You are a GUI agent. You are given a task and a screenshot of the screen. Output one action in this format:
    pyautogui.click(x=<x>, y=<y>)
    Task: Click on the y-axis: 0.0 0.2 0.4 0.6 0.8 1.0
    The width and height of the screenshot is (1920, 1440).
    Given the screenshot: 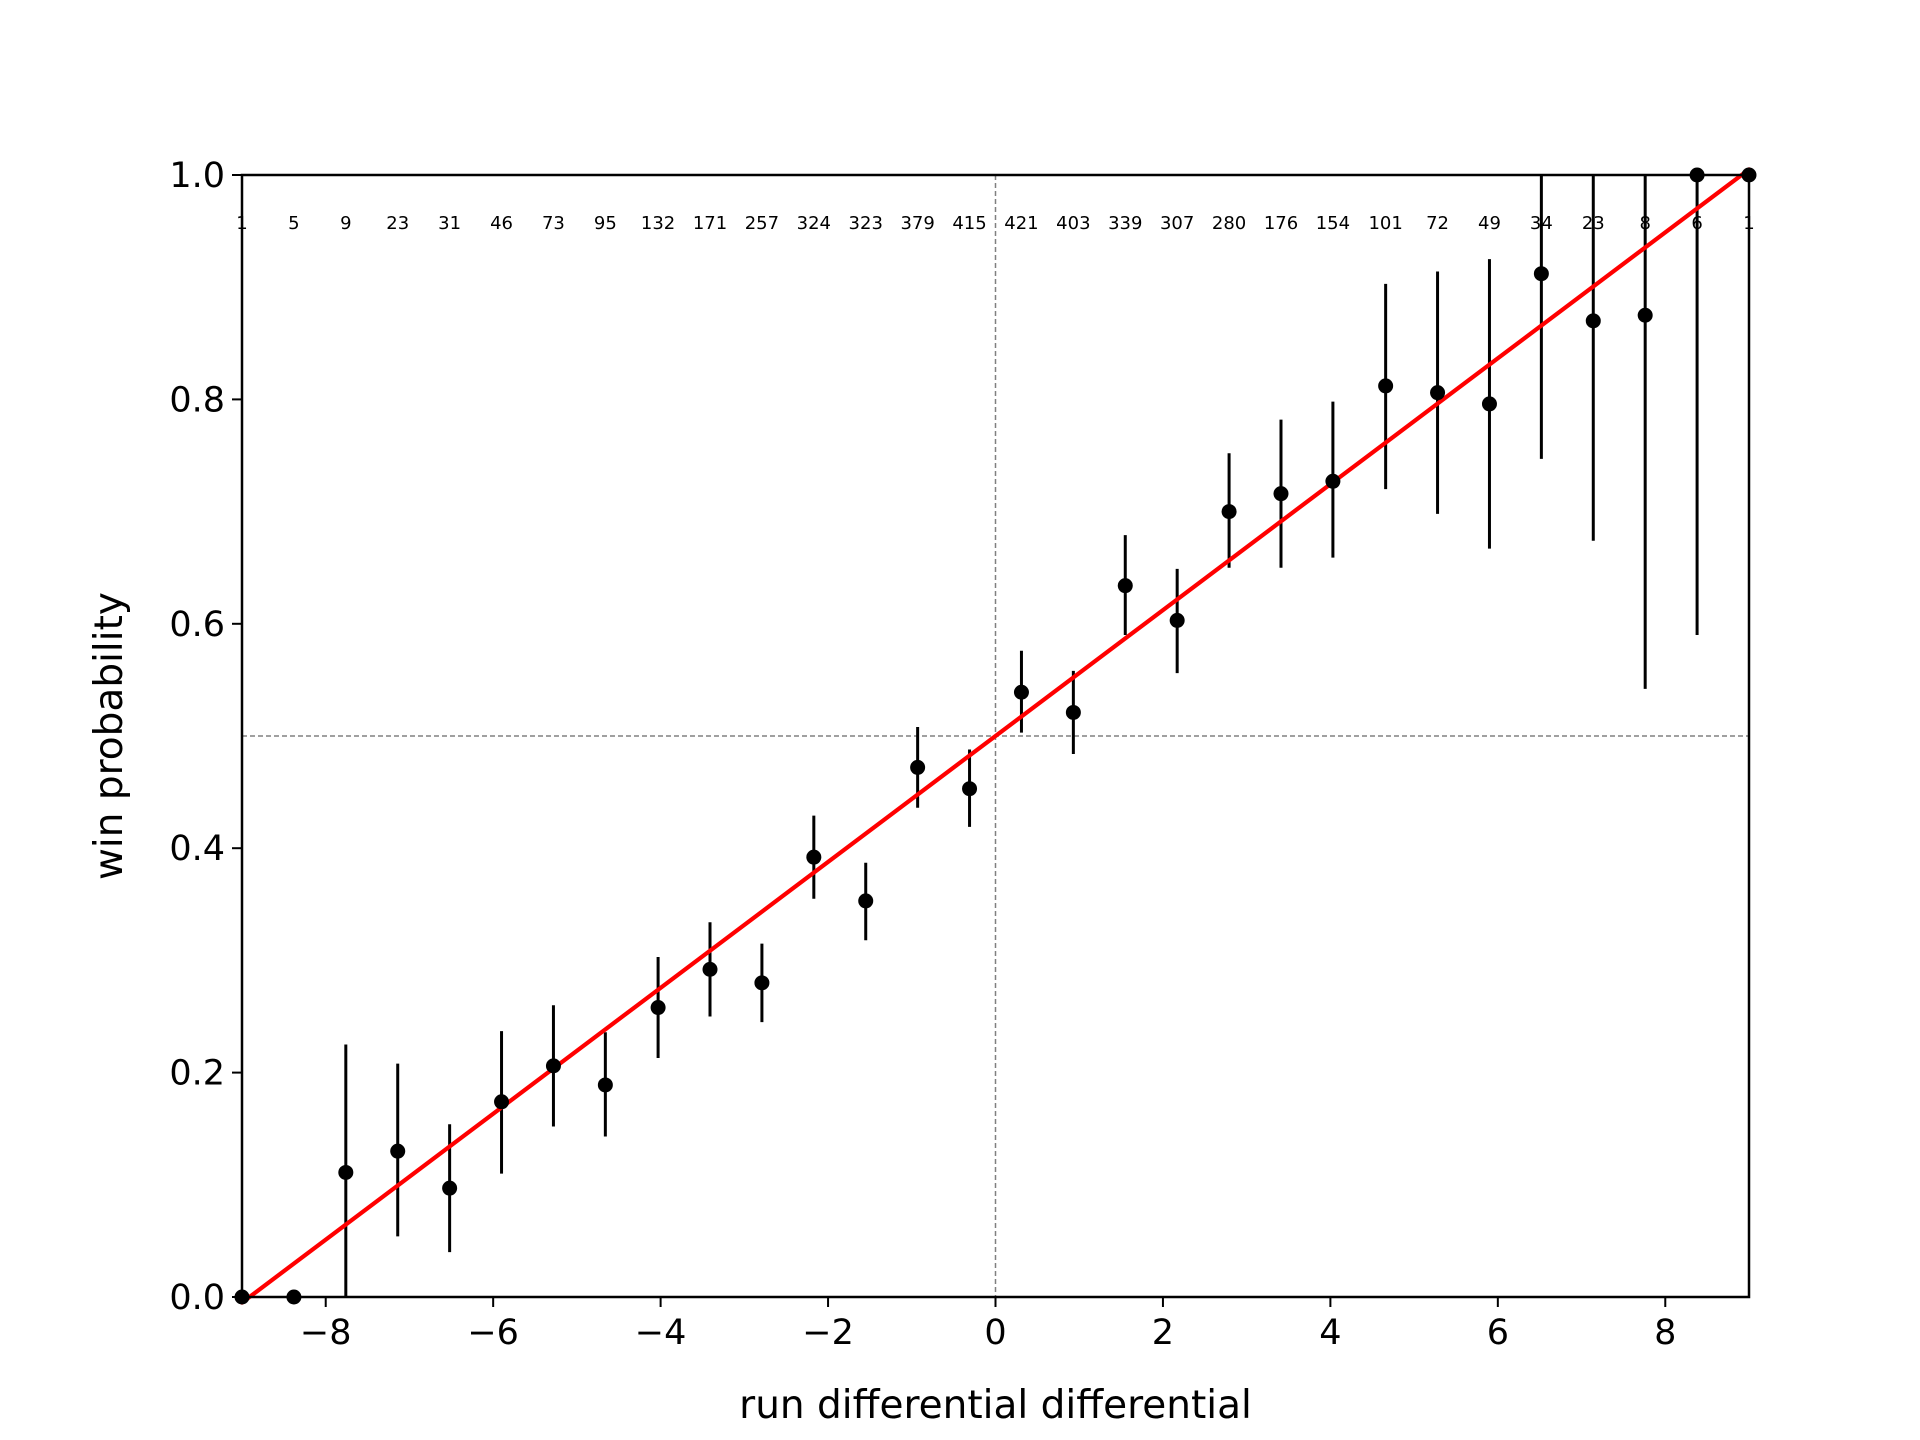 What is the action you would take?
    pyautogui.click(x=205, y=737)
    